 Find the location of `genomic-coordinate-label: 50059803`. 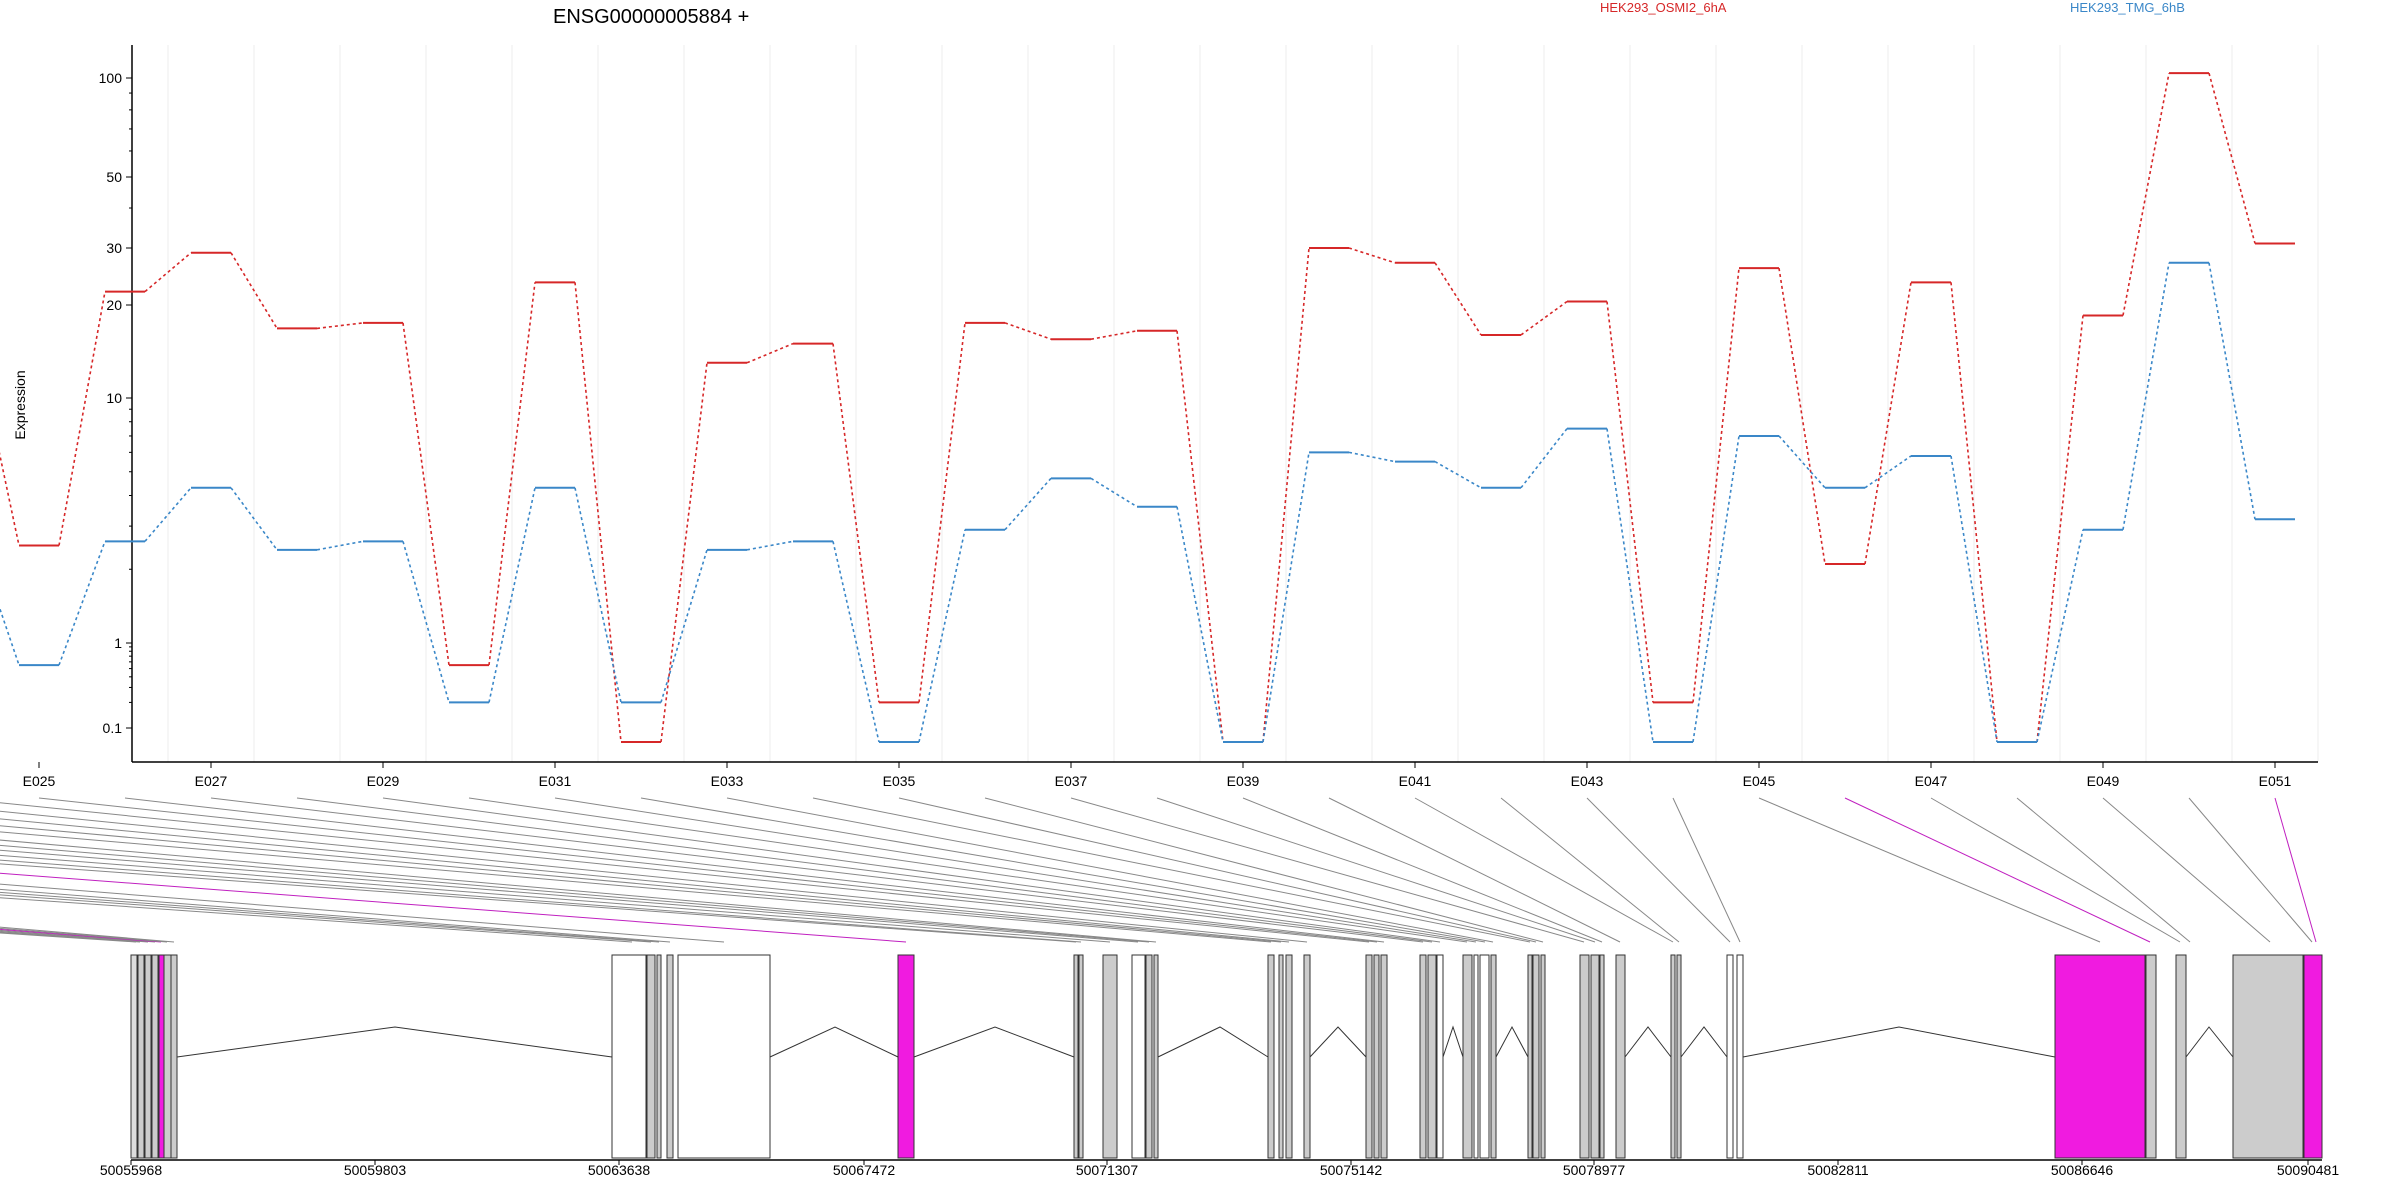

genomic-coordinate-label: 50059803 is located at coordinates (375, 1170).